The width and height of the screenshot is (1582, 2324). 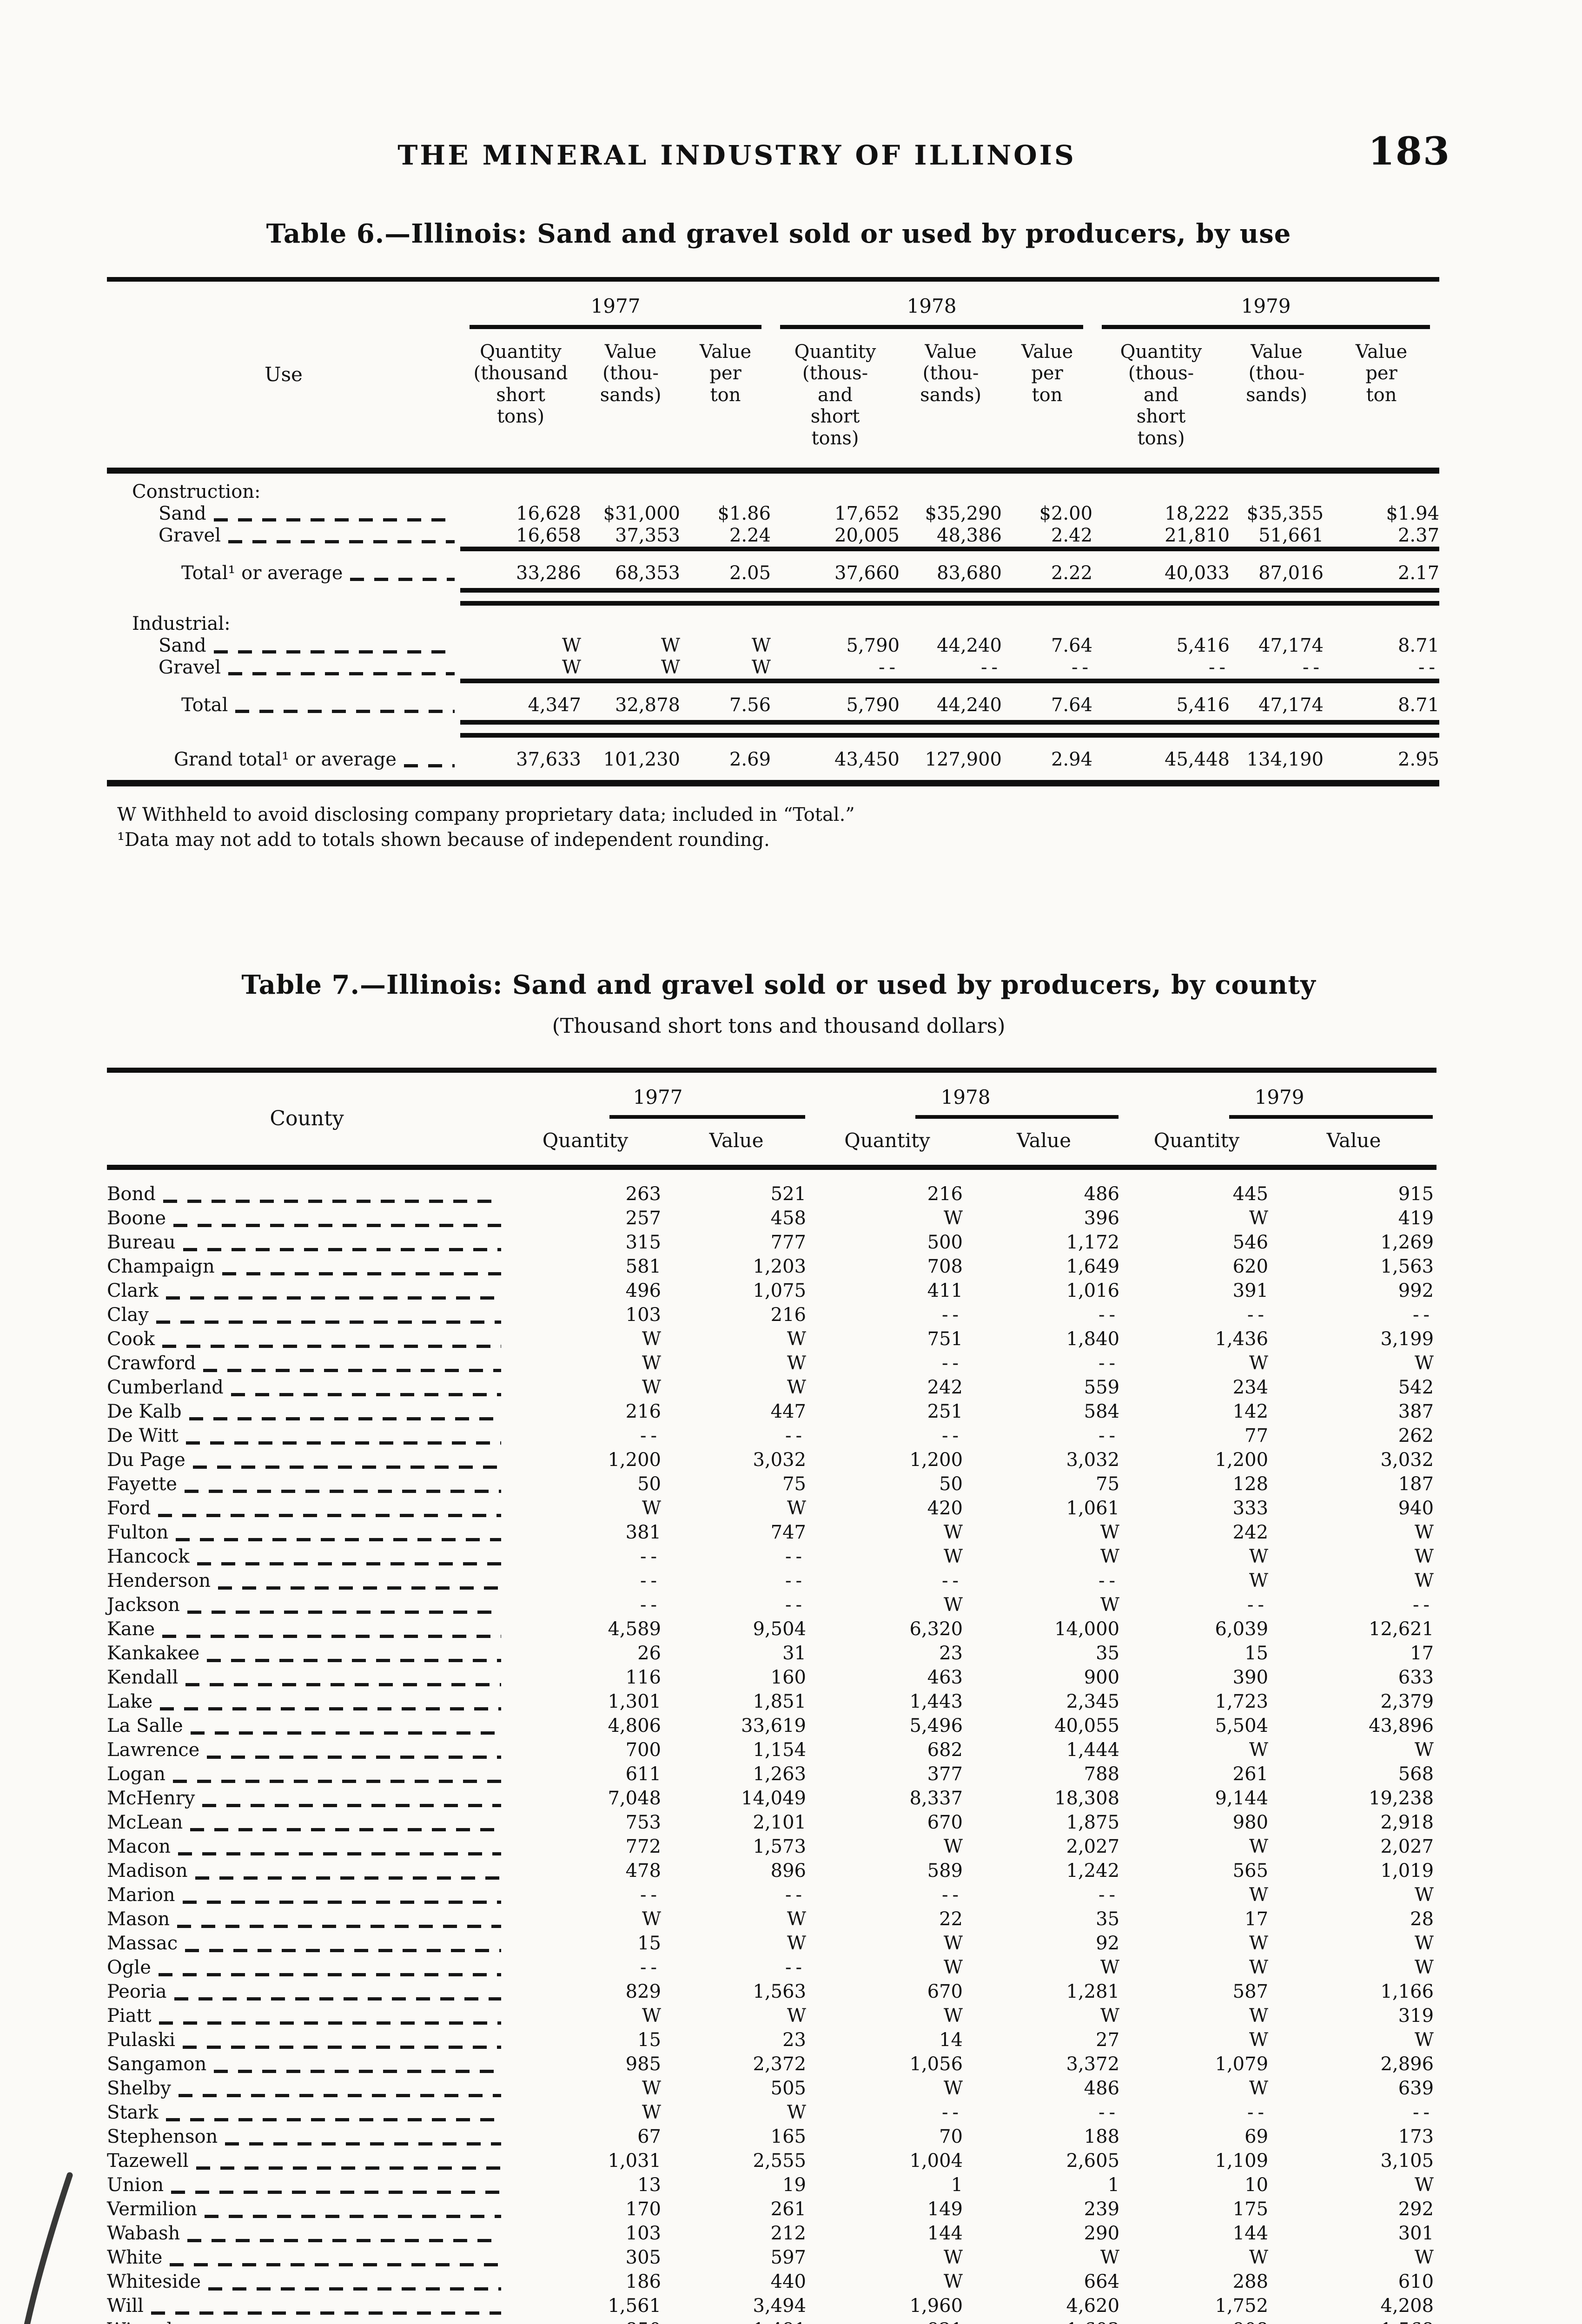 What do you see at coordinates (1242, 1339) in the screenshot?
I see `value-cell: 1,436` at bounding box center [1242, 1339].